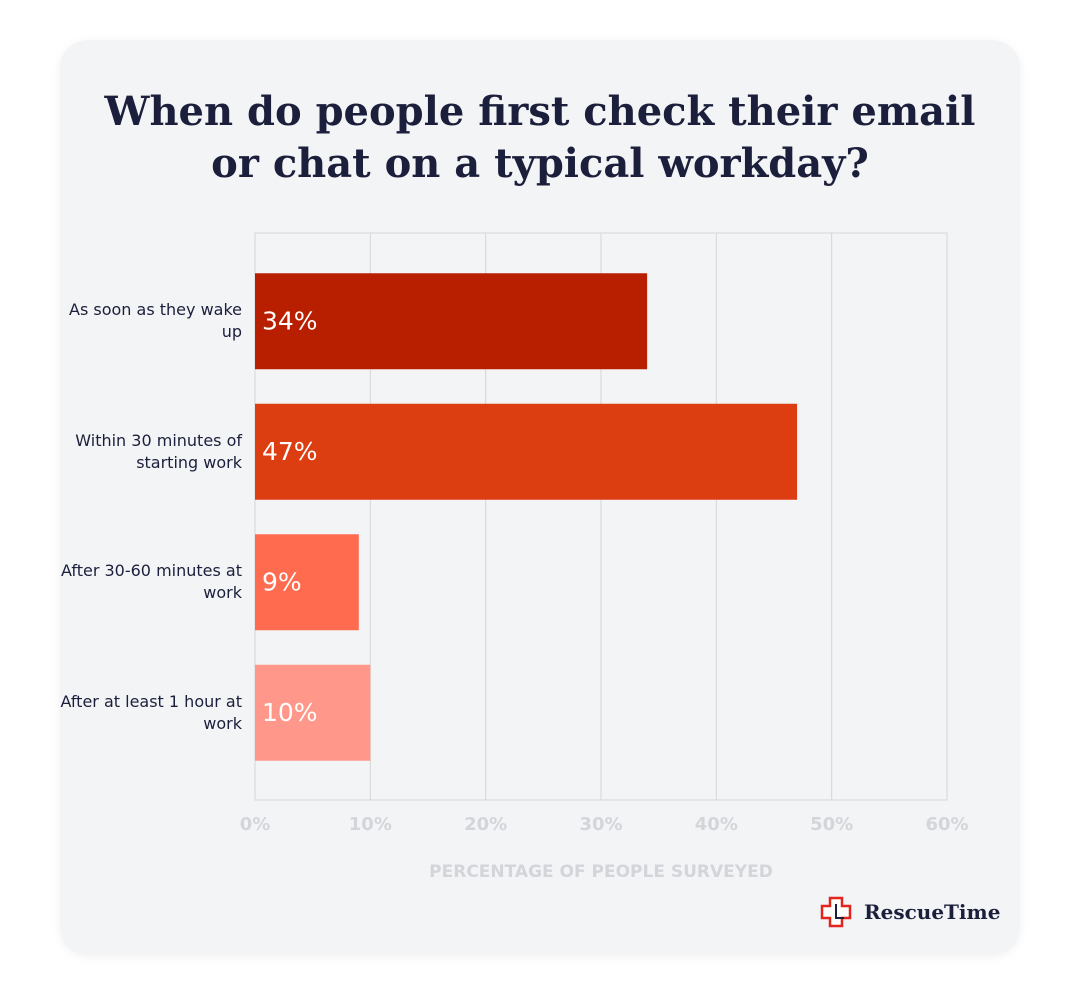 This screenshot has width=1080, height=1003. Describe the element at coordinates (601, 872) in the screenshot. I see `x-axis-label: PERCENTAGE OF PEOPLE SURVEYED` at that location.